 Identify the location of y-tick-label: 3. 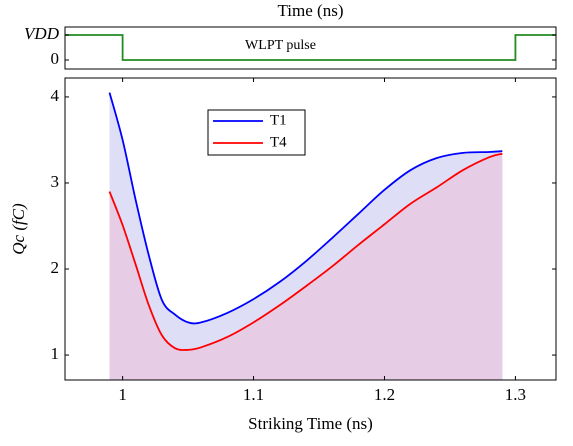
(55, 181).